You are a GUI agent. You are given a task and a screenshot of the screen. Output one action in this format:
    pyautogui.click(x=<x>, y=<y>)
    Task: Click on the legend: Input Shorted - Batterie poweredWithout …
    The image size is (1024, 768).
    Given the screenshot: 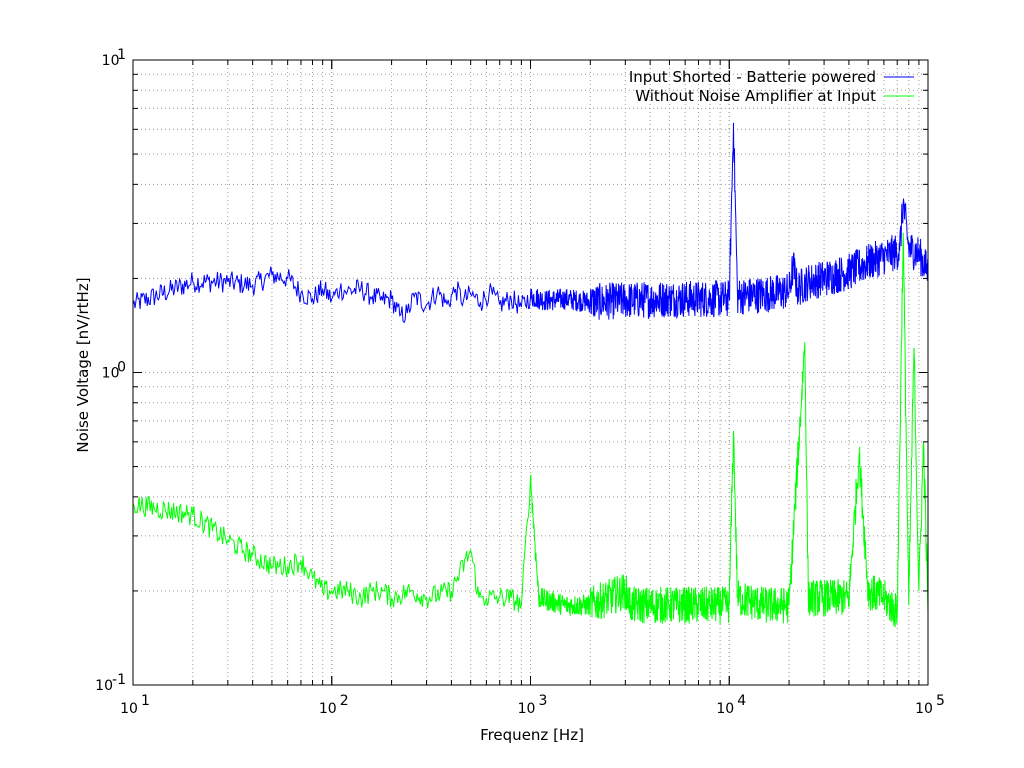 What is the action you would take?
    pyautogui.click(x=771, y=86)
    